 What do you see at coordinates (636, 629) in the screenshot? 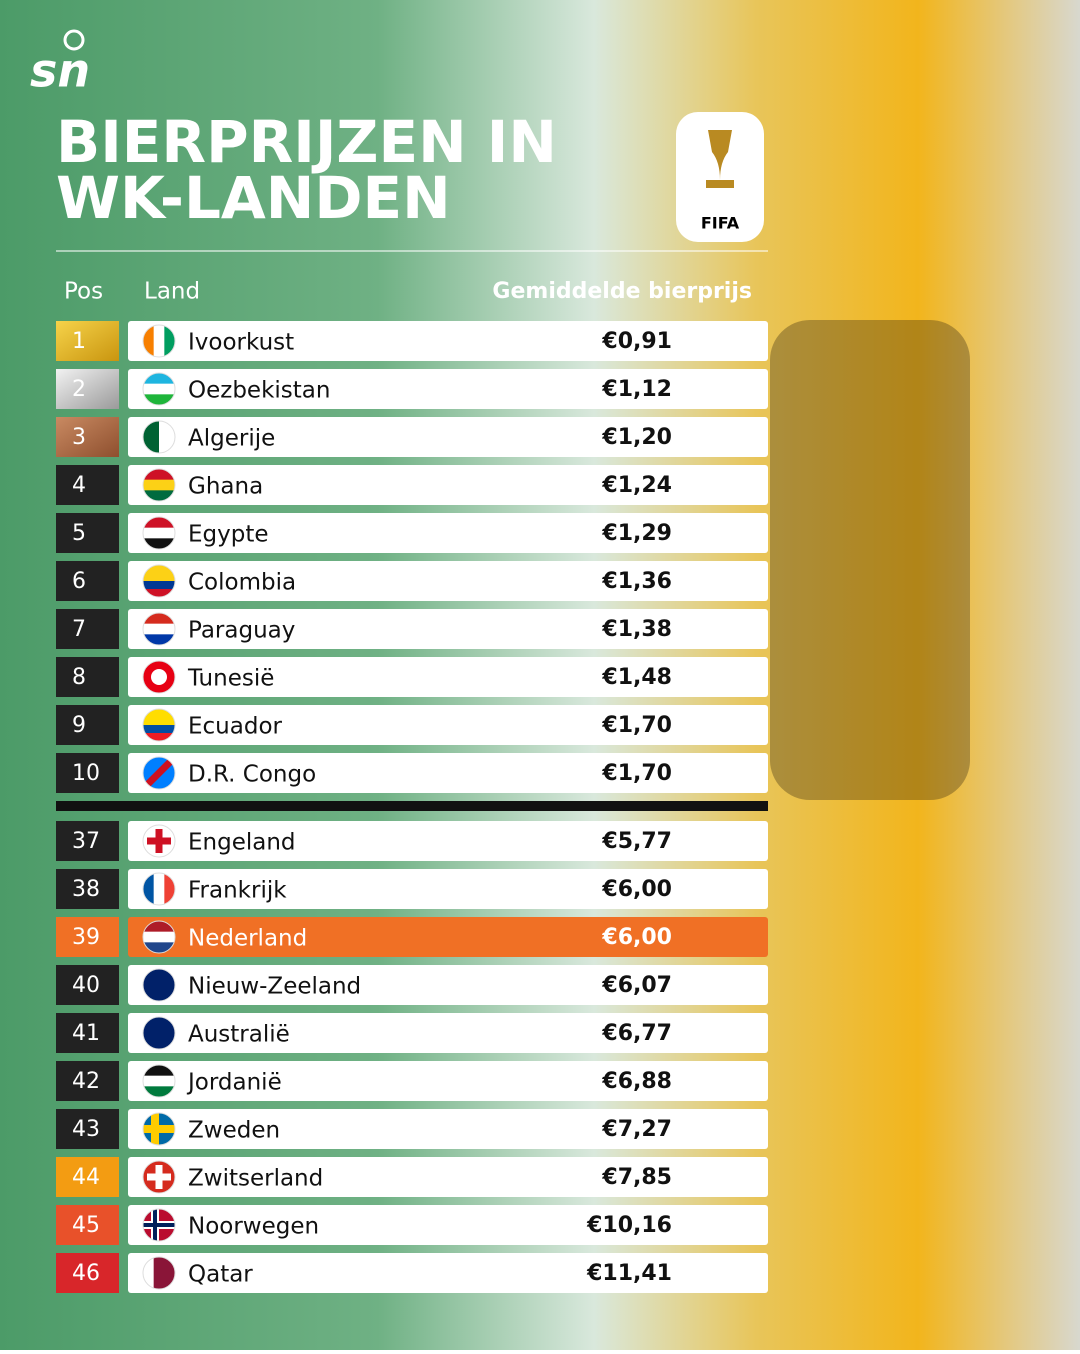
I see `price: €1,38` at bounding box center [636, 629].